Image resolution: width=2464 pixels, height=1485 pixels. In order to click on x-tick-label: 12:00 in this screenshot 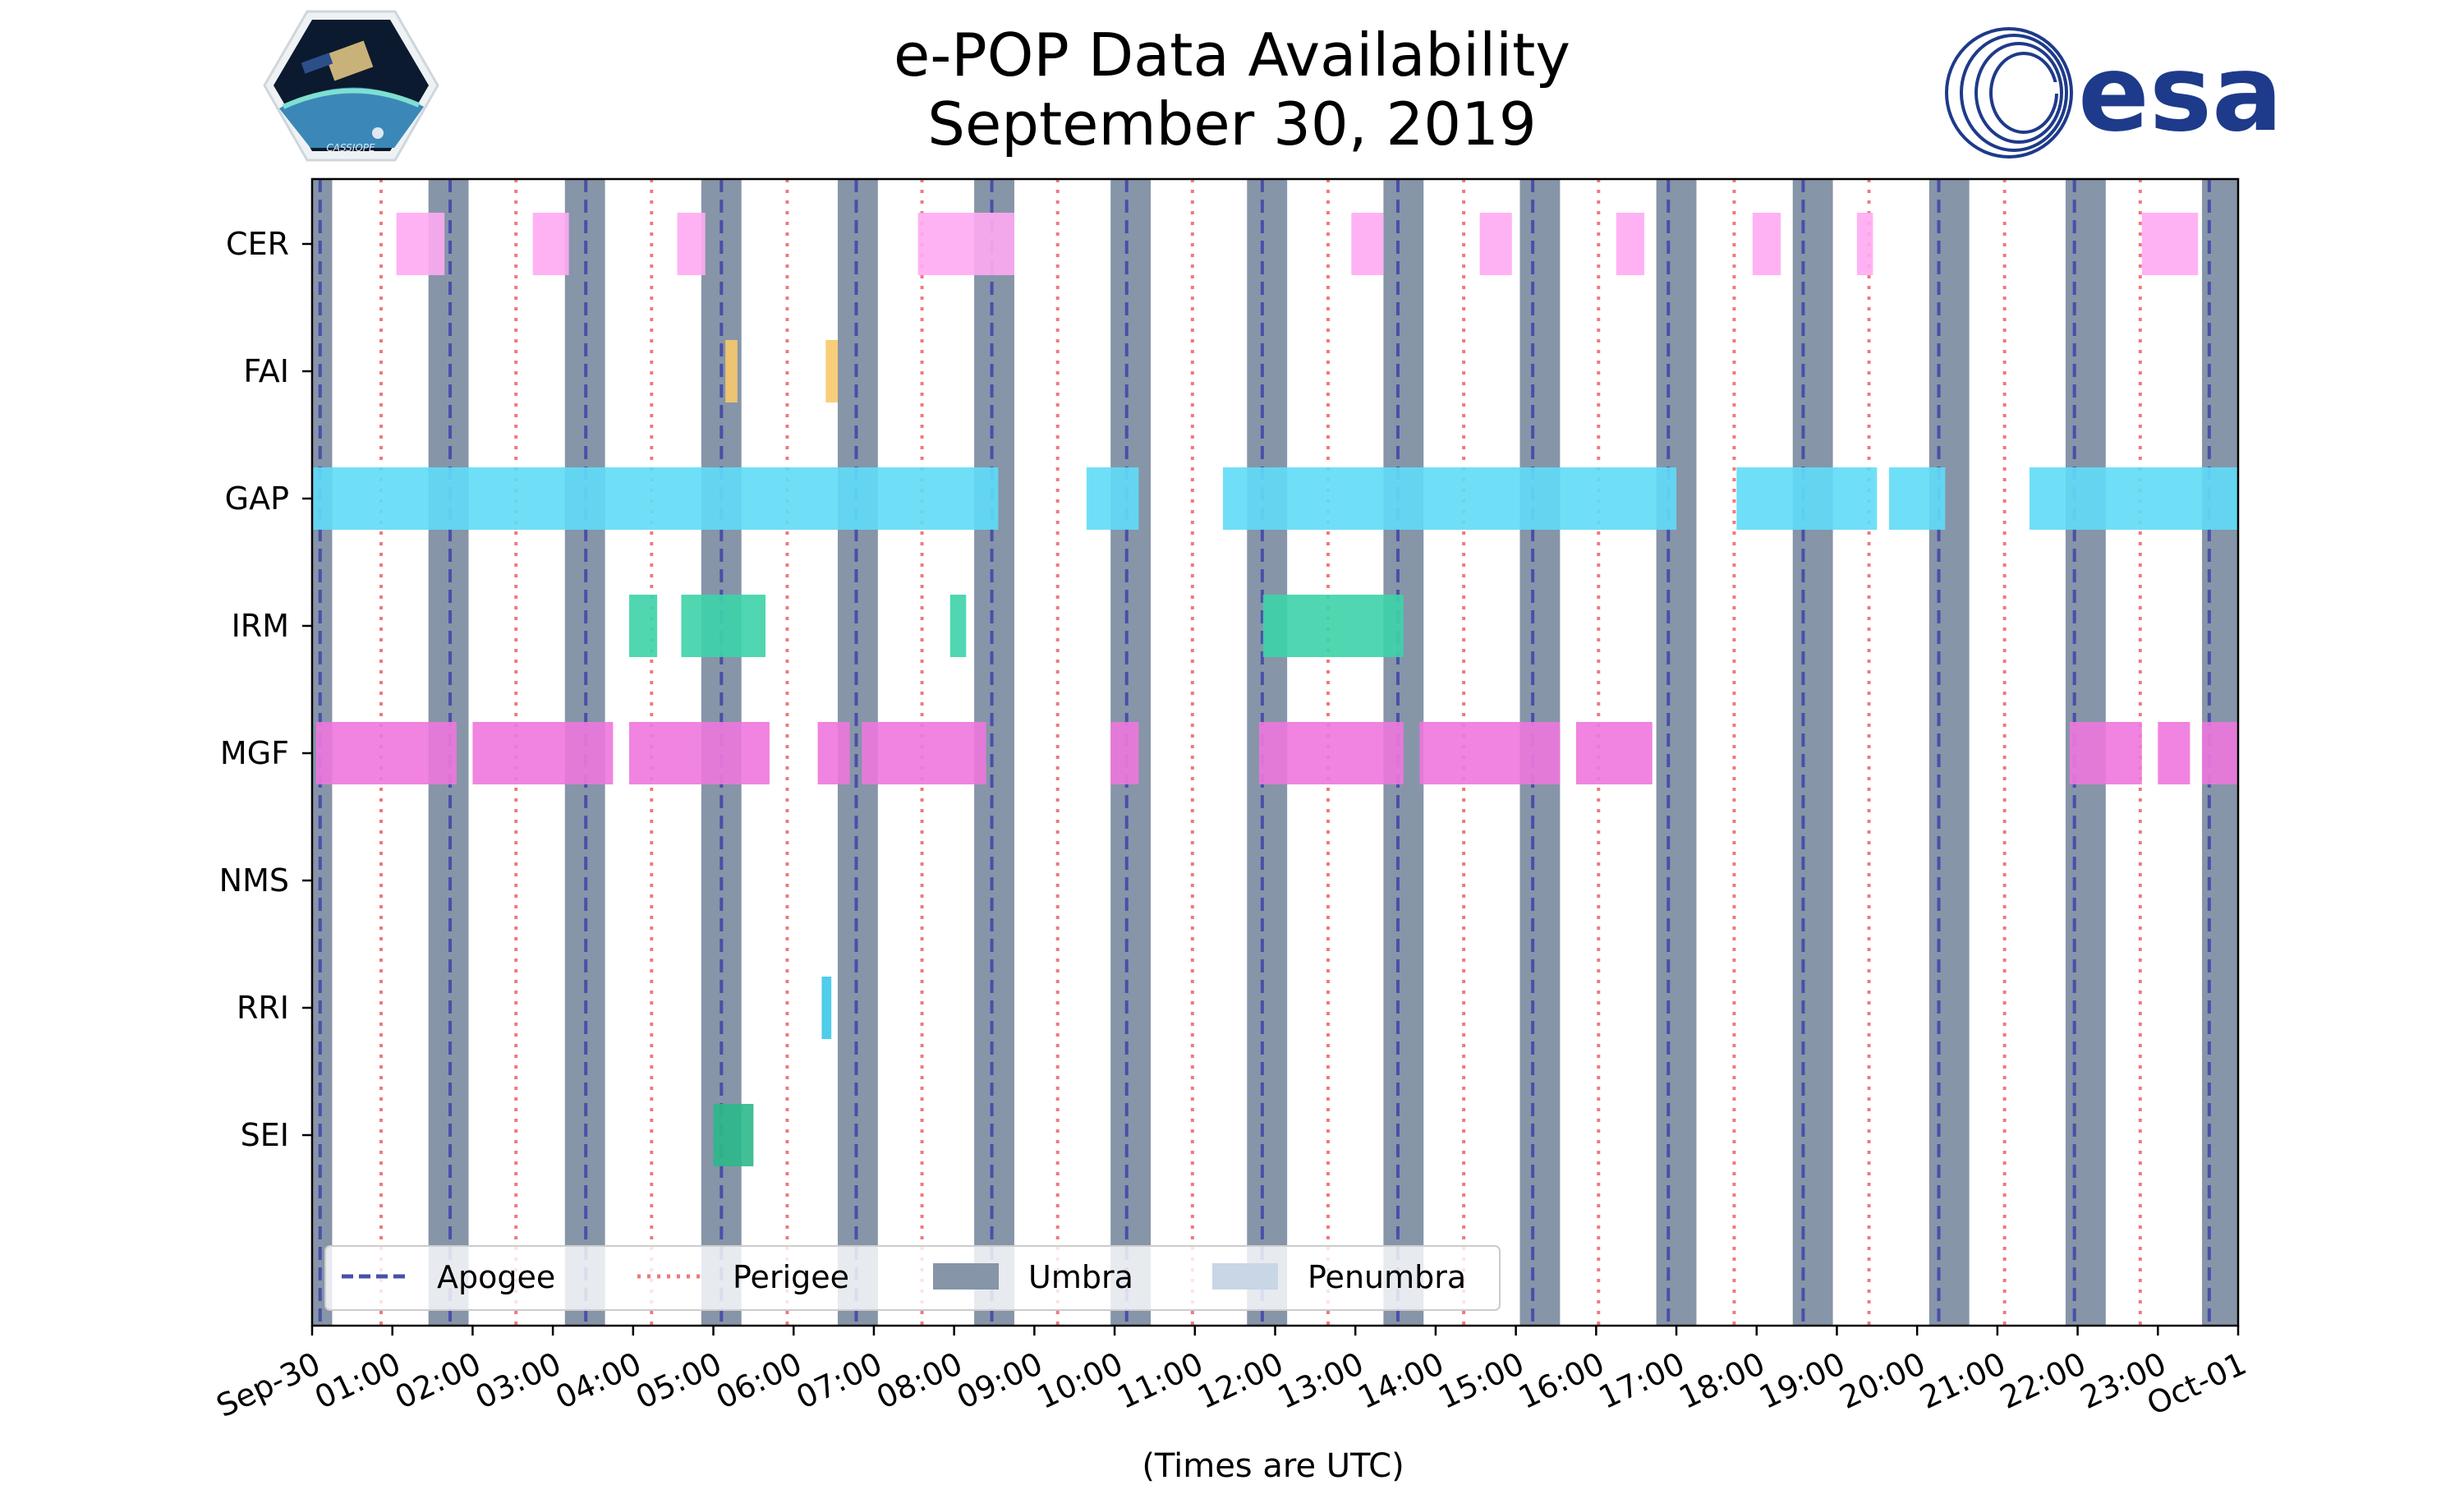, I will do `click(1240, 1380)`.